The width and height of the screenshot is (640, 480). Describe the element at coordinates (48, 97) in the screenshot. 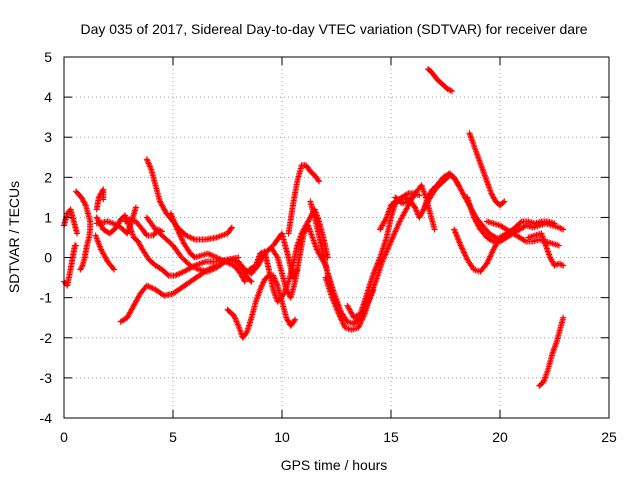

I see `y-tick-label: 4` at that location.